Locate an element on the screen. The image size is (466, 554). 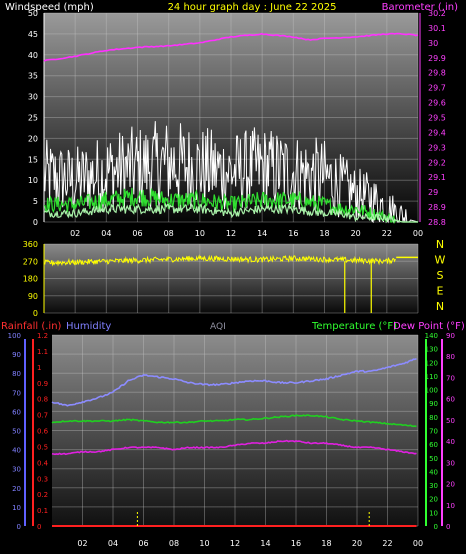
rain-tick-label: 0.3 is located at coordinates (42, 479).